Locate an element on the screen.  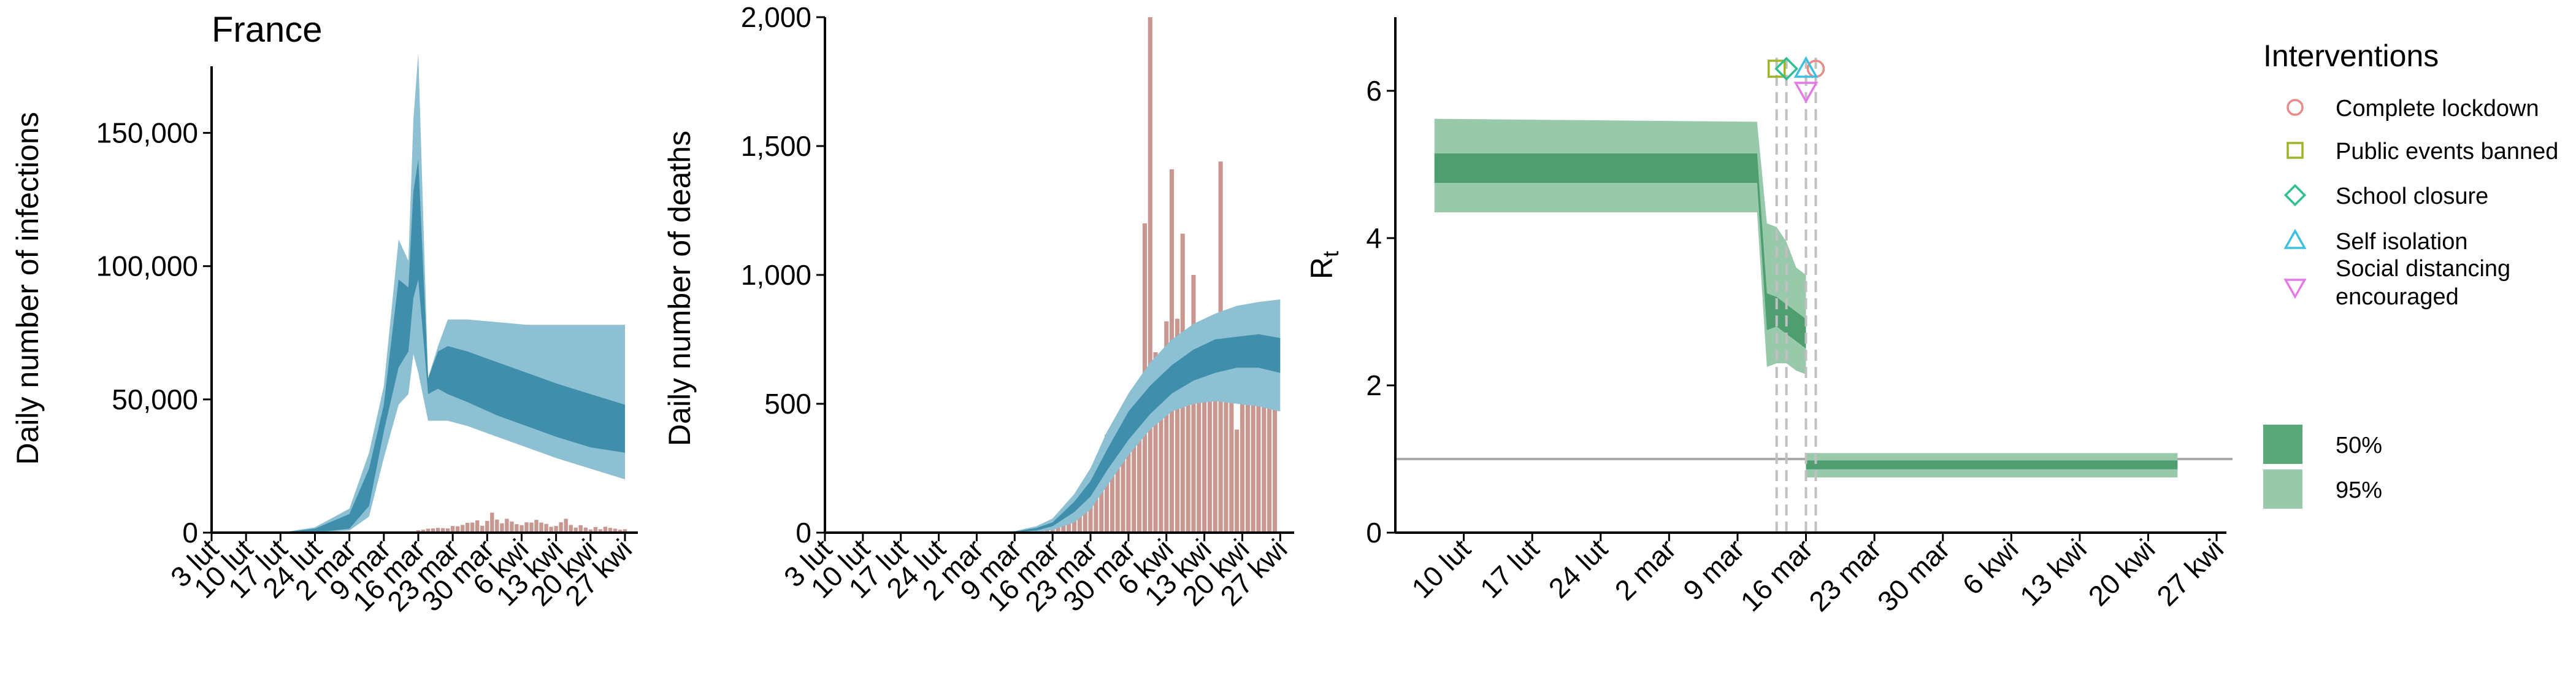
legend-label: 95% is located at coordinates (2359, 490).